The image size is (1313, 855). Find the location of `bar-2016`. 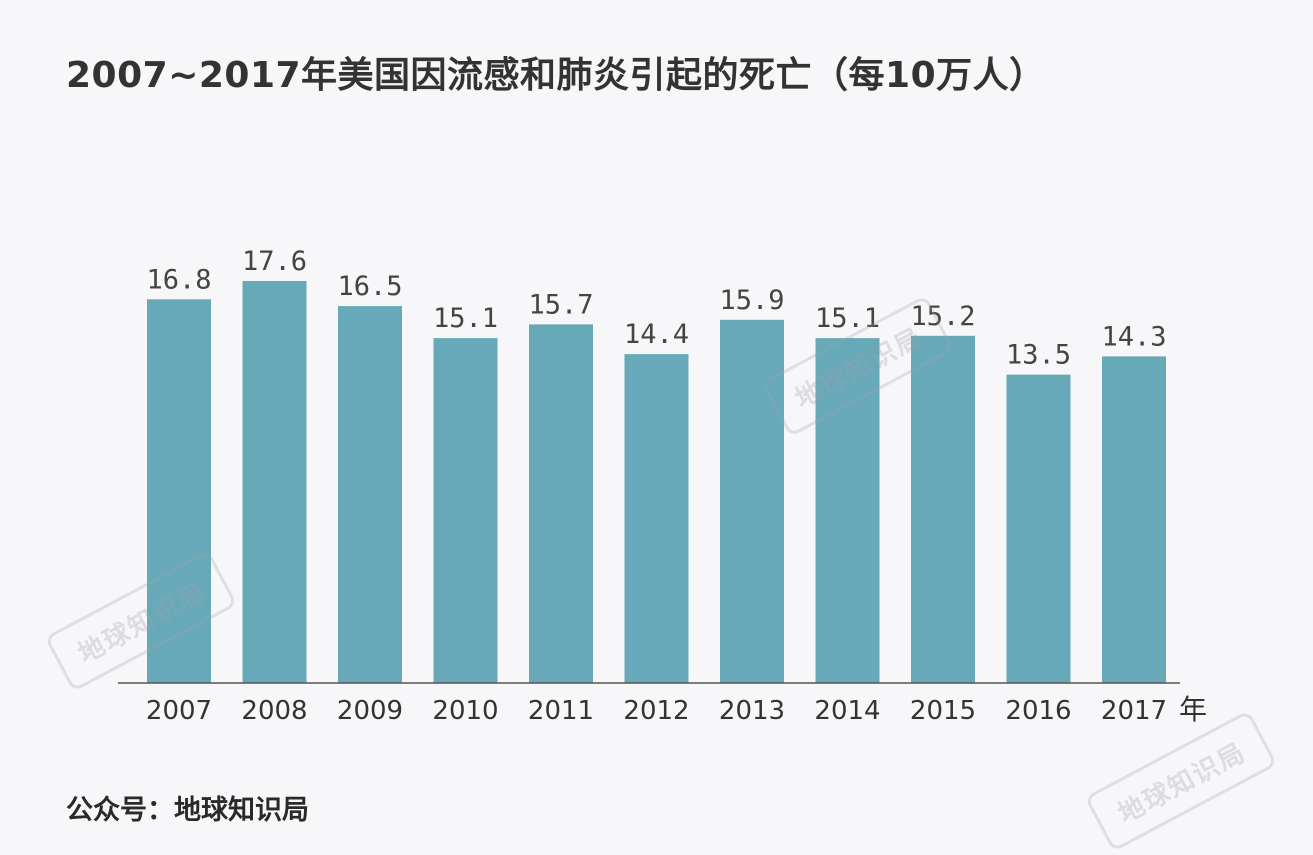

bar-2016 is located at coordinates (1038, 528).